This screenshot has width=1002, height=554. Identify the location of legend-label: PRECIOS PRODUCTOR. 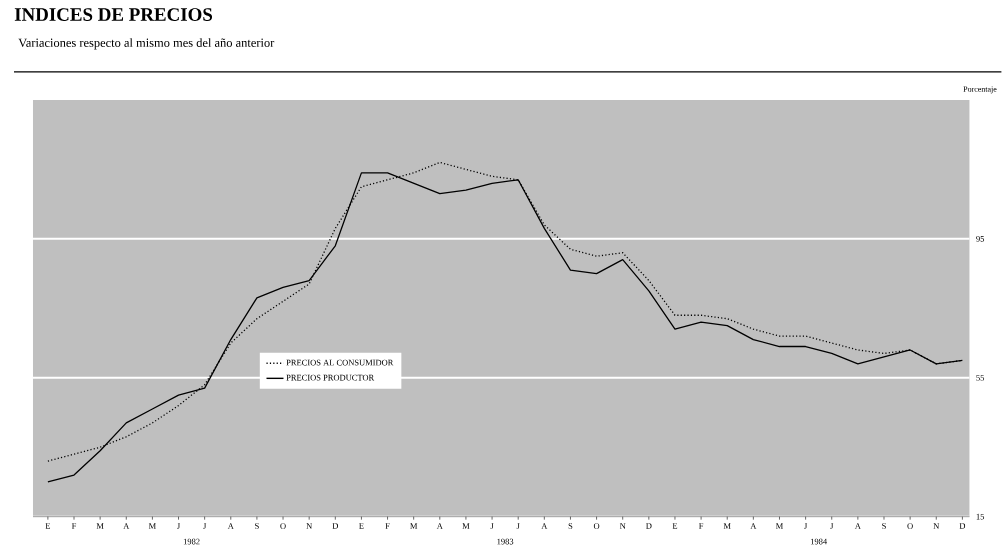
(330, 377).